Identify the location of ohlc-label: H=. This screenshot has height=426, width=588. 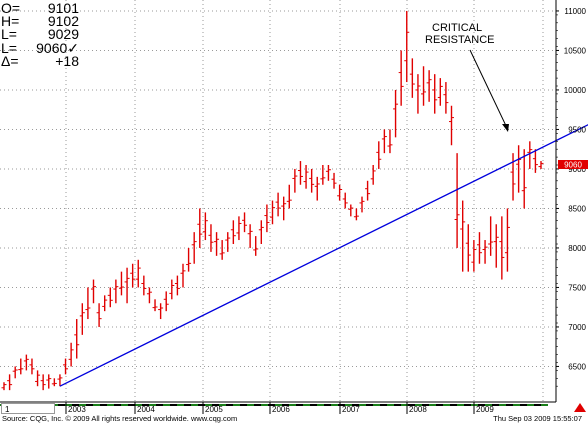
(10, 21).